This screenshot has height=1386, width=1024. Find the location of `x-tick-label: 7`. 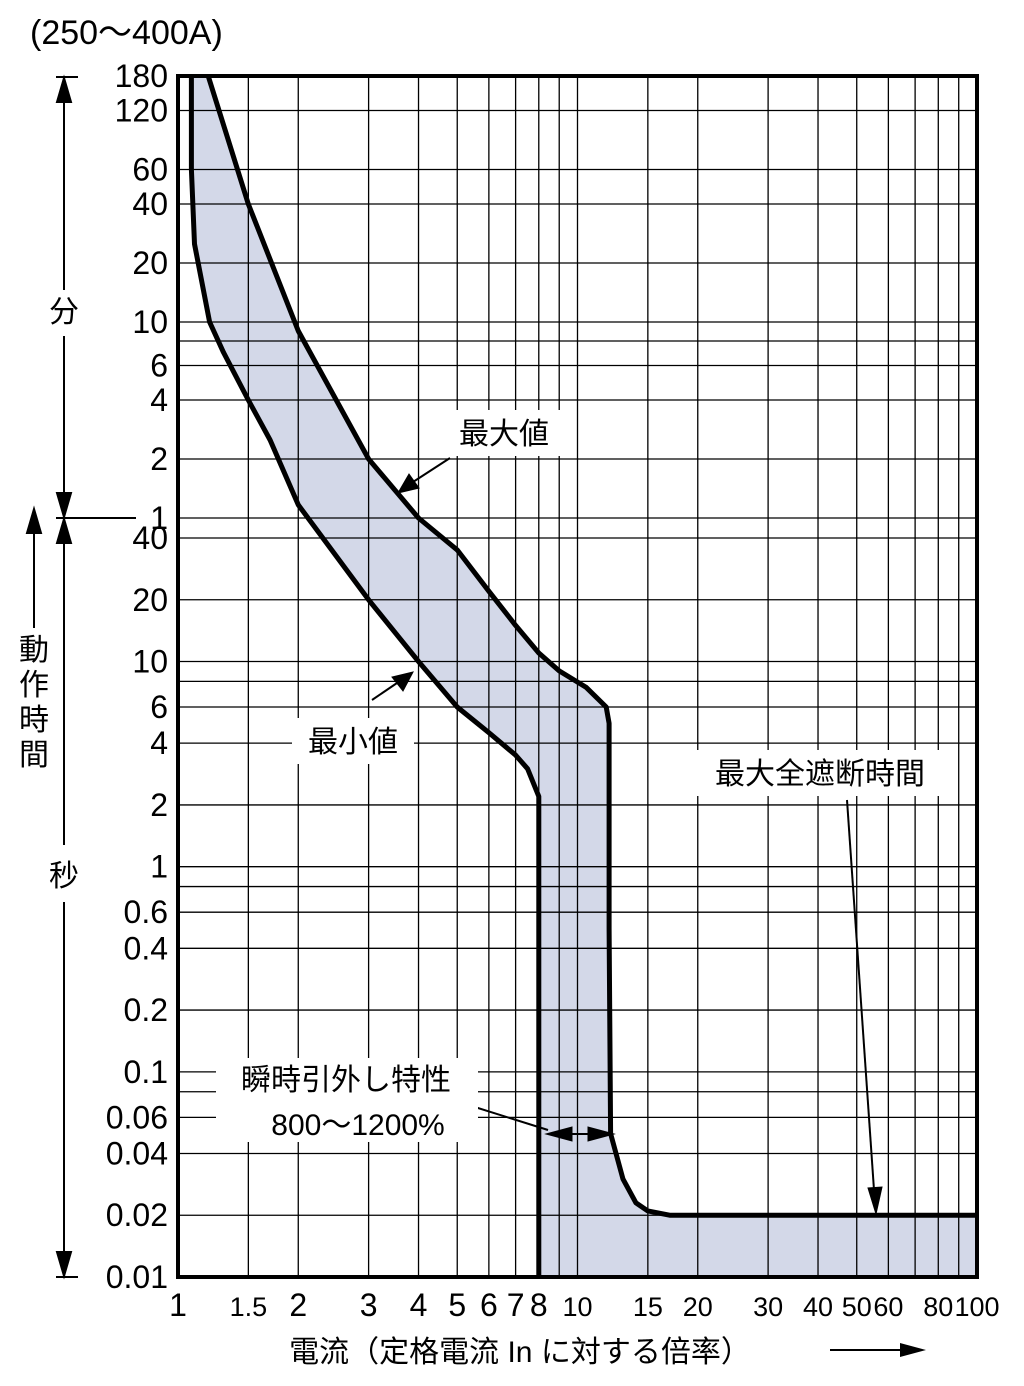

x-tick-label: 7 is located at coordinates (516, 1305).